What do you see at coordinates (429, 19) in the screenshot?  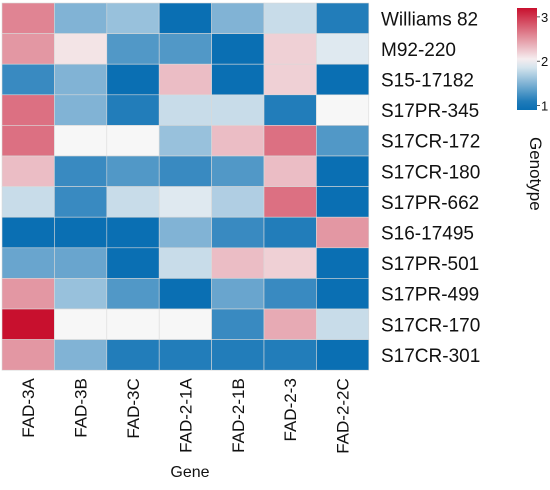 I see `row-label: Williams 82` at bounding box center [429, 19].